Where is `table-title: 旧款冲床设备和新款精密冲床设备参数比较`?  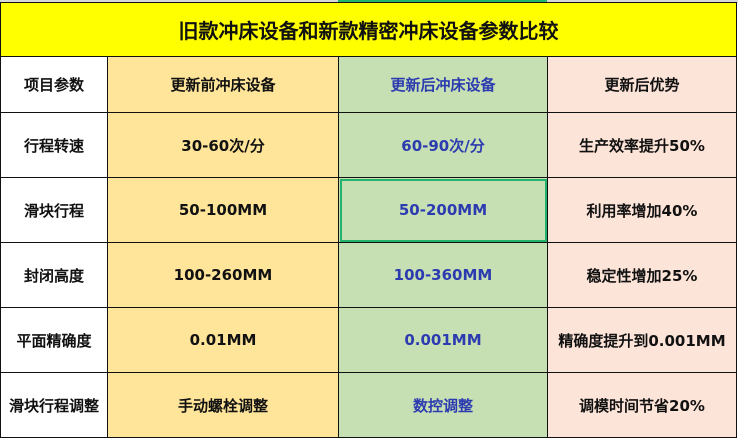 table-title: 旧款冲床设备和新款精密冲床设备参数比较 is located at coordinates (368, 29).